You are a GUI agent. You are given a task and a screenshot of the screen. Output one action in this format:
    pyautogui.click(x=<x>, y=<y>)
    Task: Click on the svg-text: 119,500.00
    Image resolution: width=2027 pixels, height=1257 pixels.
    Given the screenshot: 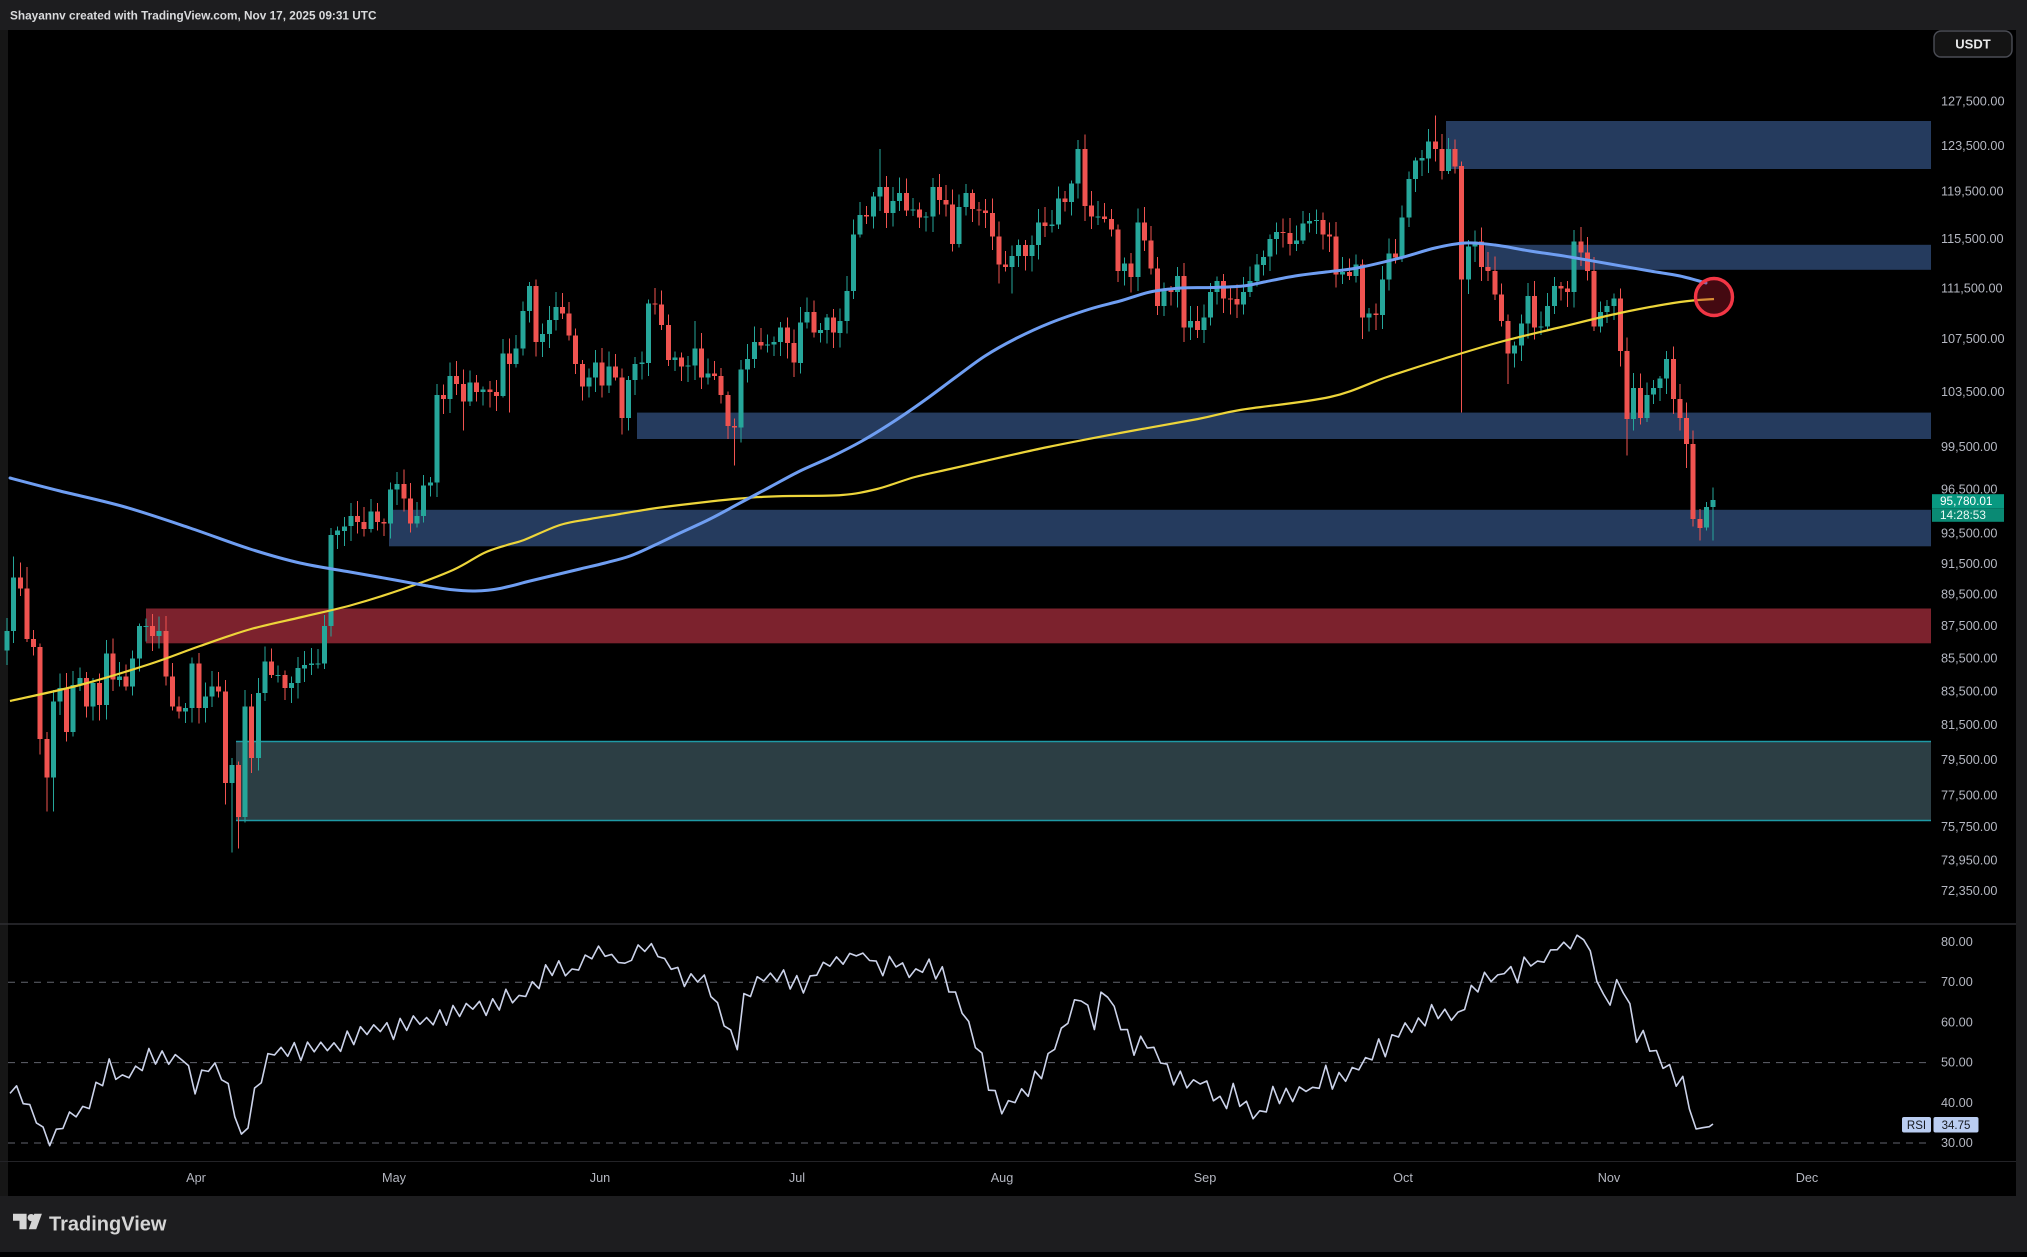 What is the action you would take?
    pyautogui.click(x=1972, y=192)
    